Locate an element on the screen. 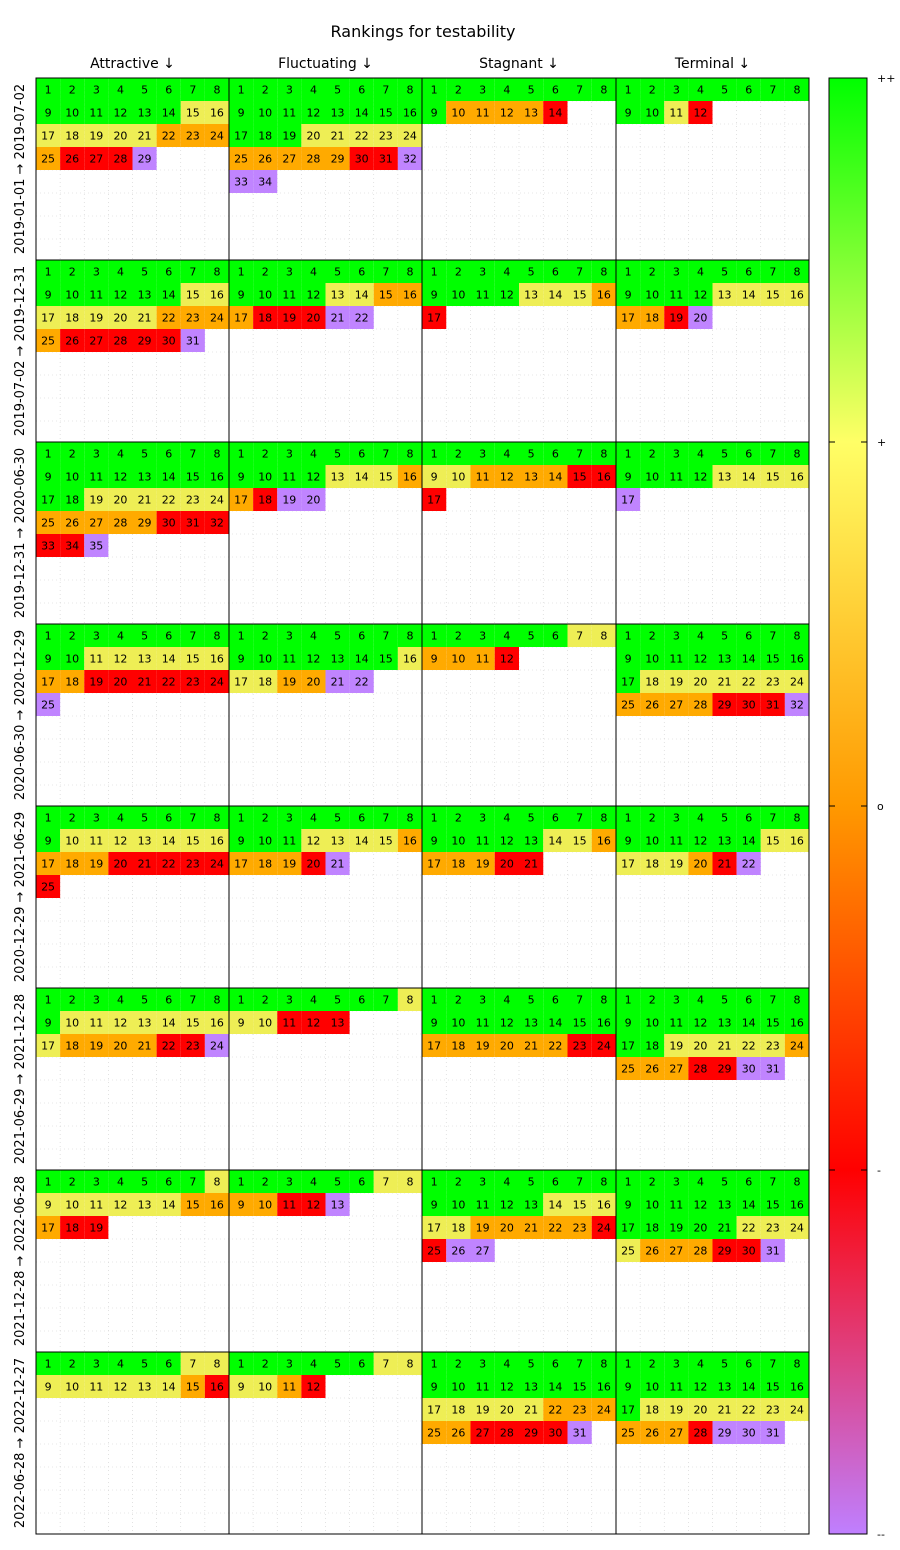 Image resolution: width=900 pixels, height=1550 pixels. rank-cell: 8 is located at coordinates (603, 1363).